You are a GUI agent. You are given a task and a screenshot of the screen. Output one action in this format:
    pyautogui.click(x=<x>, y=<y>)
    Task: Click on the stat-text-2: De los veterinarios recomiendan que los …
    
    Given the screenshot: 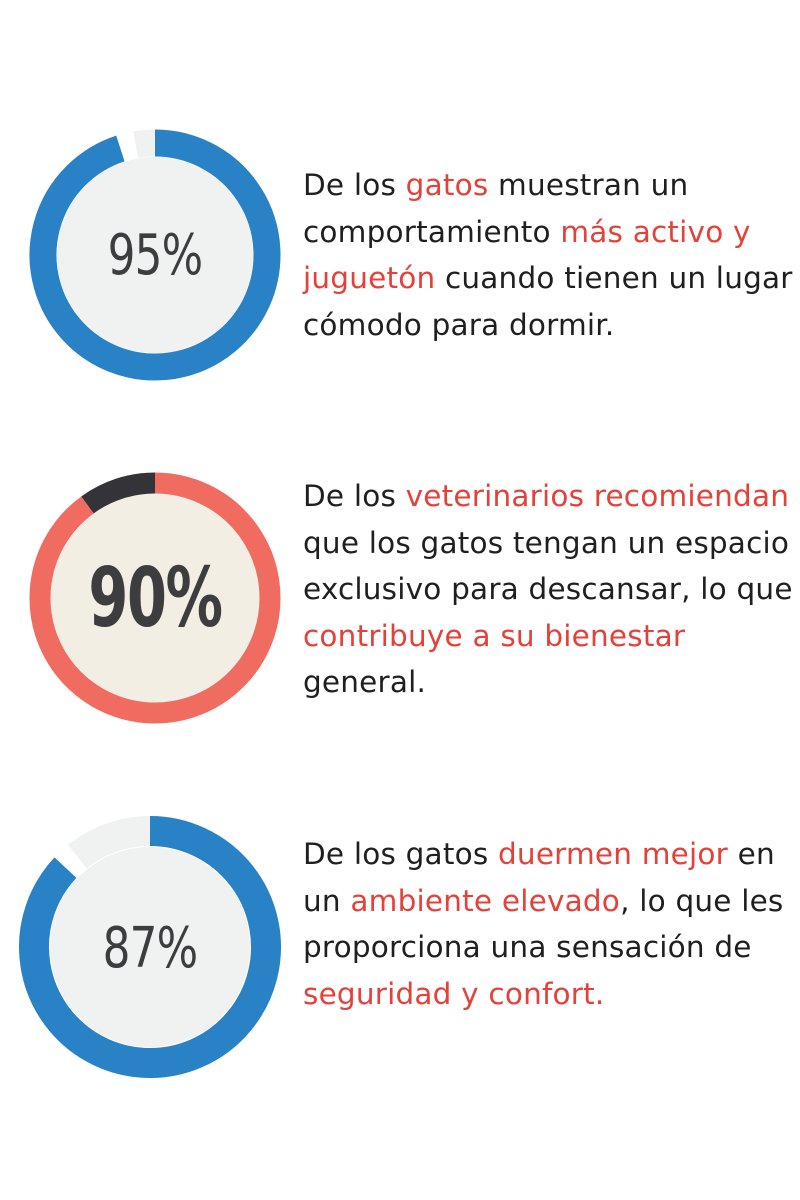 What is the action you would take?
    pyautogui.click(x=549, y=589)
    